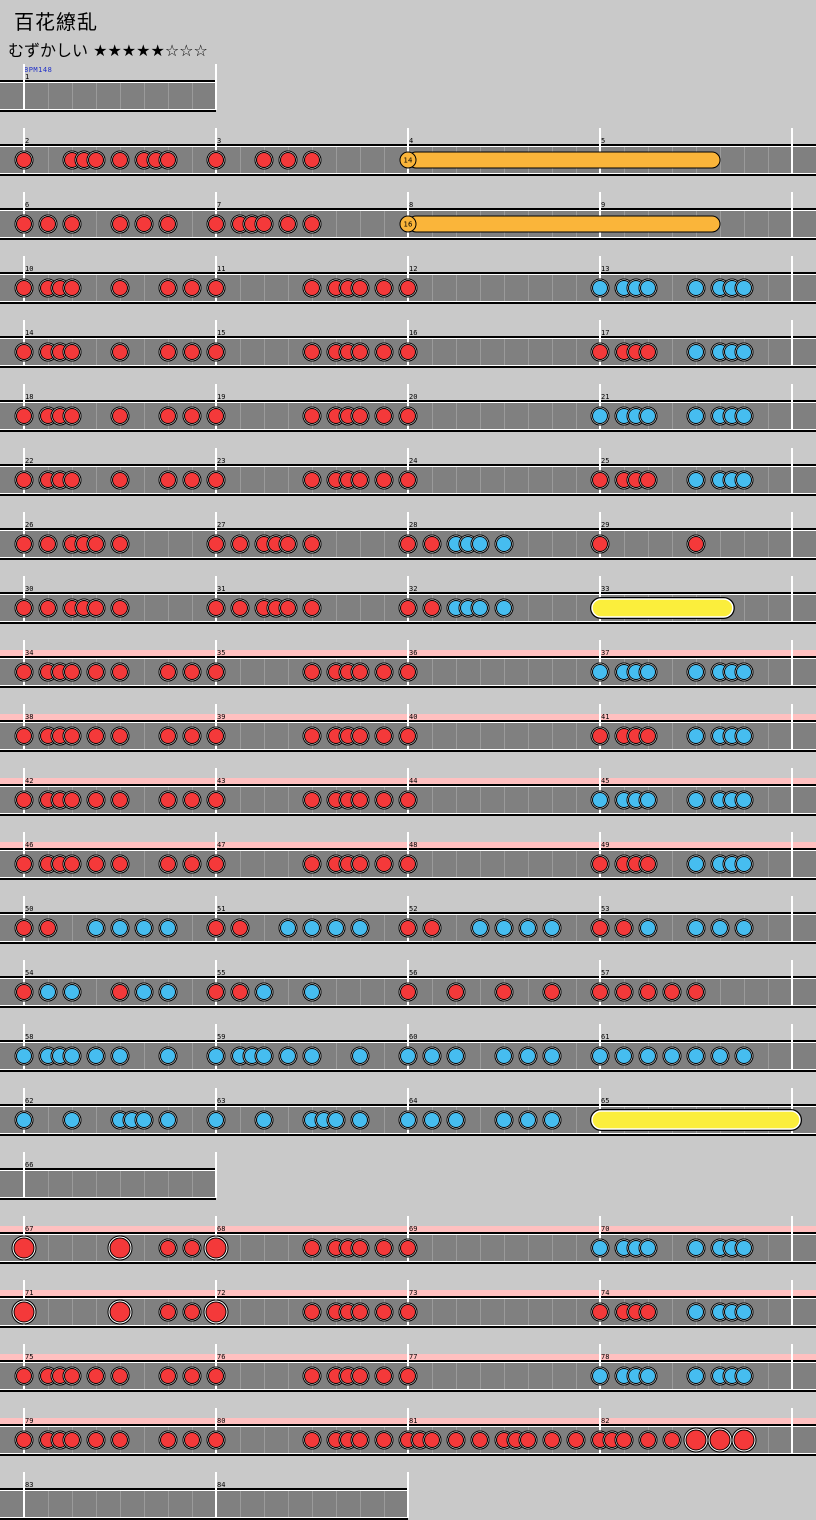 This screenshot has height=1520, width=816. What do you see at coordinates (29, 1165) in the screenshot?
I see `measure-number: 66` at bounding box center [29, 1165].